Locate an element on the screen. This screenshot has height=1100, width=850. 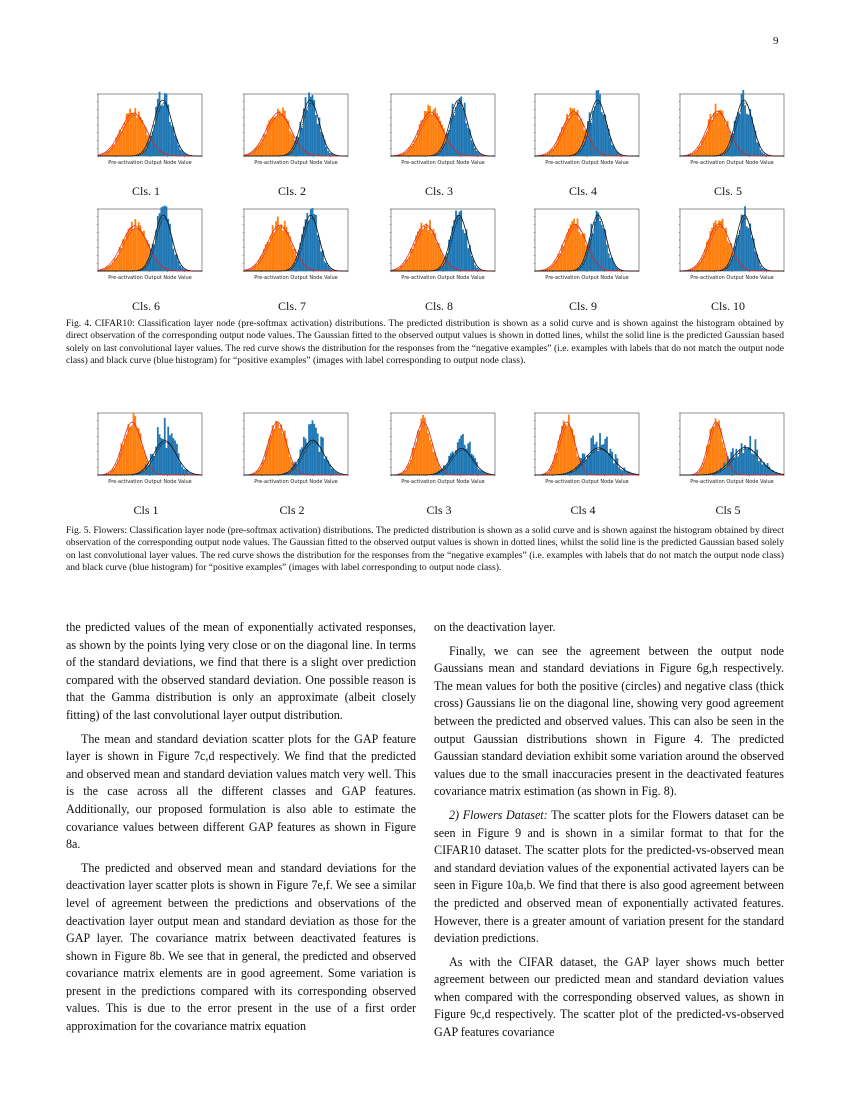
fitted-curve-positive is located at coordinates (732, 129).